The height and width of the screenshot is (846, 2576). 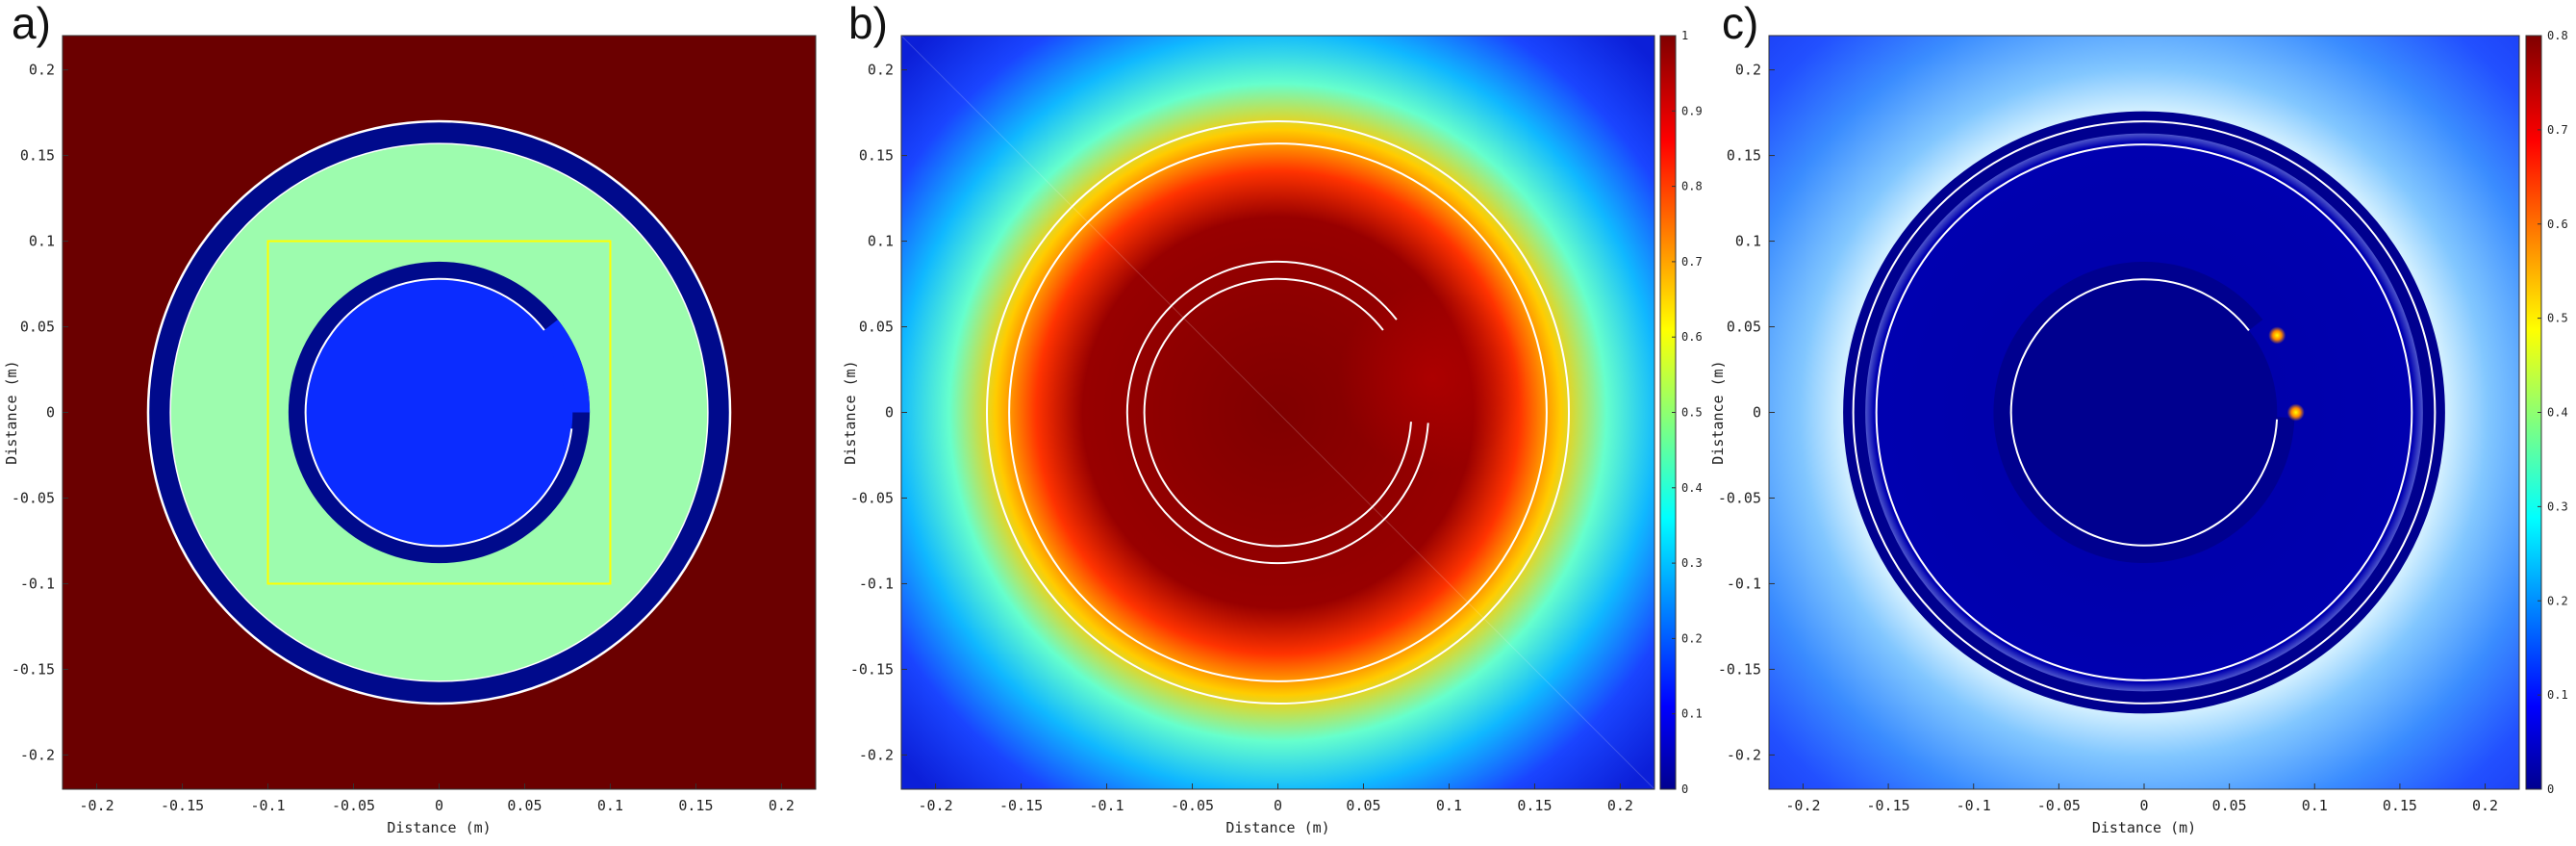 What do you see at coordinates (32, 24) in the screenshot?
I see `panel-letter: a)` at bounding box center [32, 24].